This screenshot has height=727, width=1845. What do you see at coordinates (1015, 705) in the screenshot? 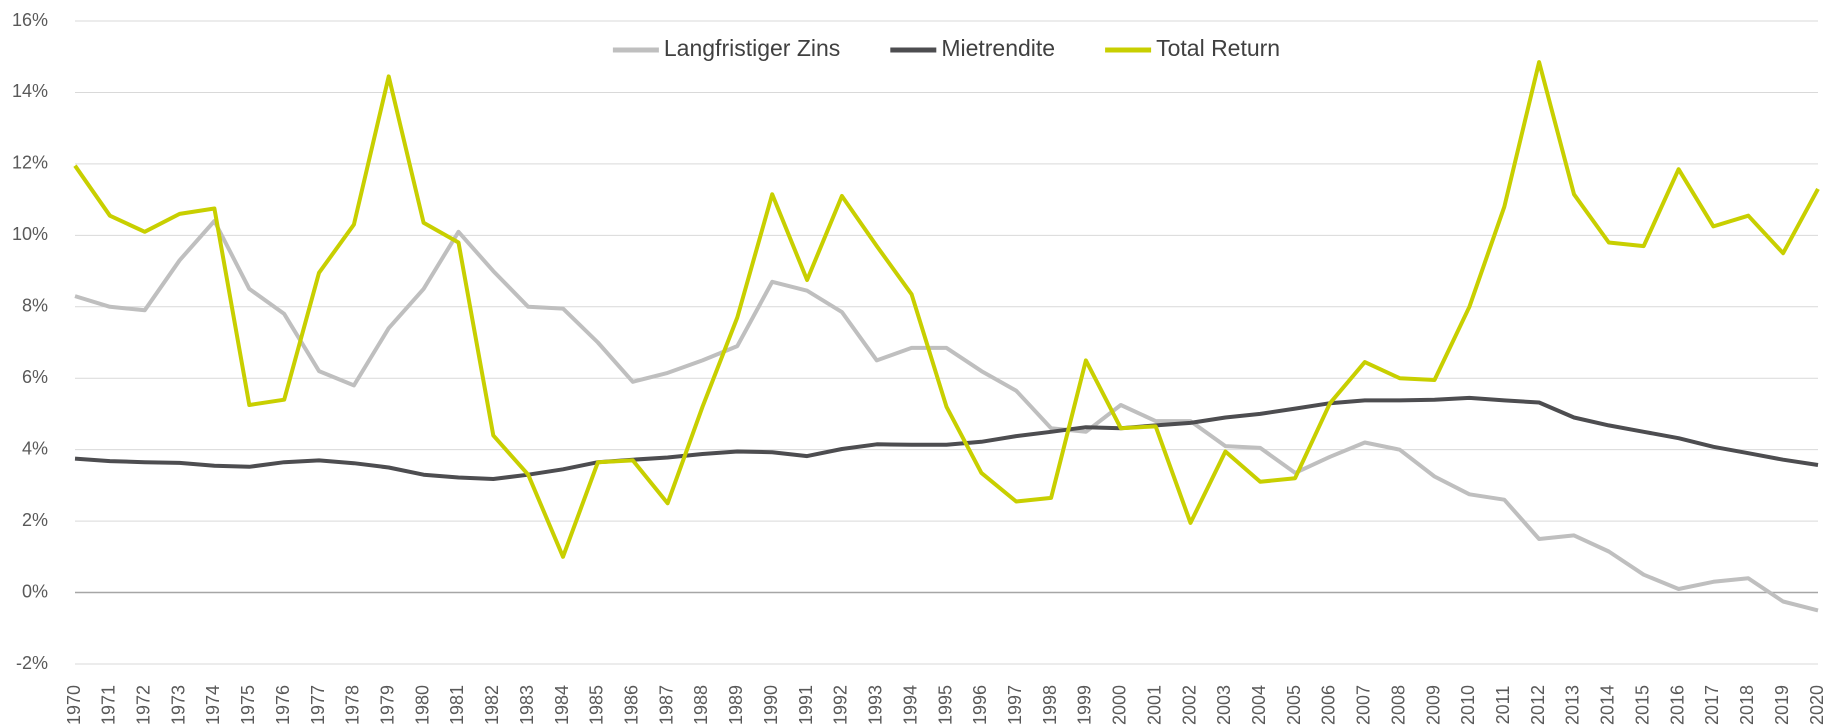
I see `x-tick-label: 1997` at bounding box center [1015, 705].